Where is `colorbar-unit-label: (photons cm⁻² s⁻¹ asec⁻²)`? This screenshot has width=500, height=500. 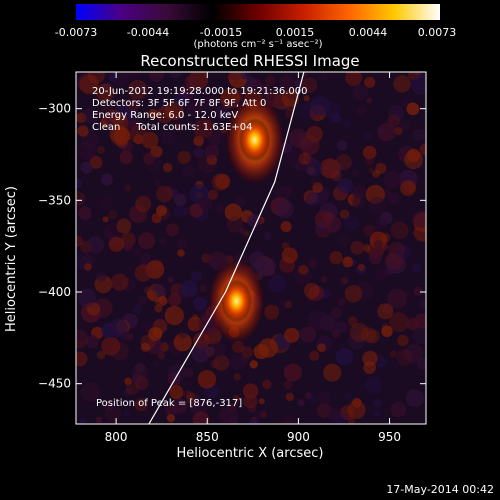 colorbar-unit-label: (photons cm⁻² s⁻¹ asec⁻²) is located at coordinates (258, 44).